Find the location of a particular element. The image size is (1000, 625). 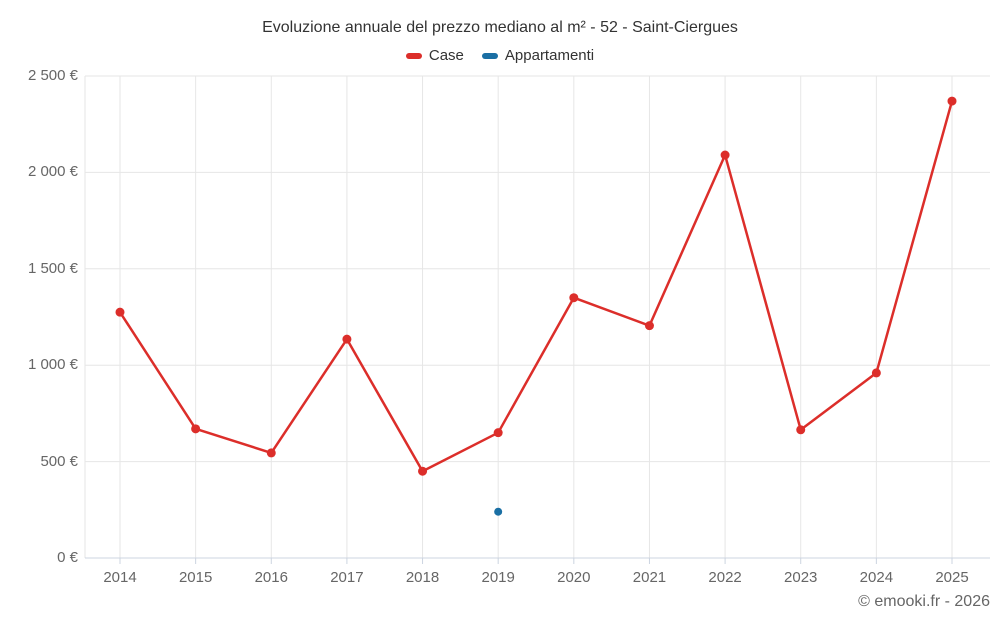

appartamenti-series-swatch-icon is located at coordinates (489, 55).